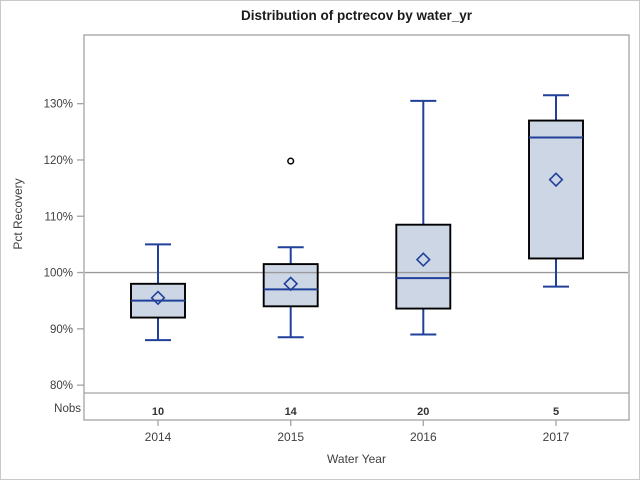  I want to click on boxplot-2017-mean-marker, so click(556, 180).